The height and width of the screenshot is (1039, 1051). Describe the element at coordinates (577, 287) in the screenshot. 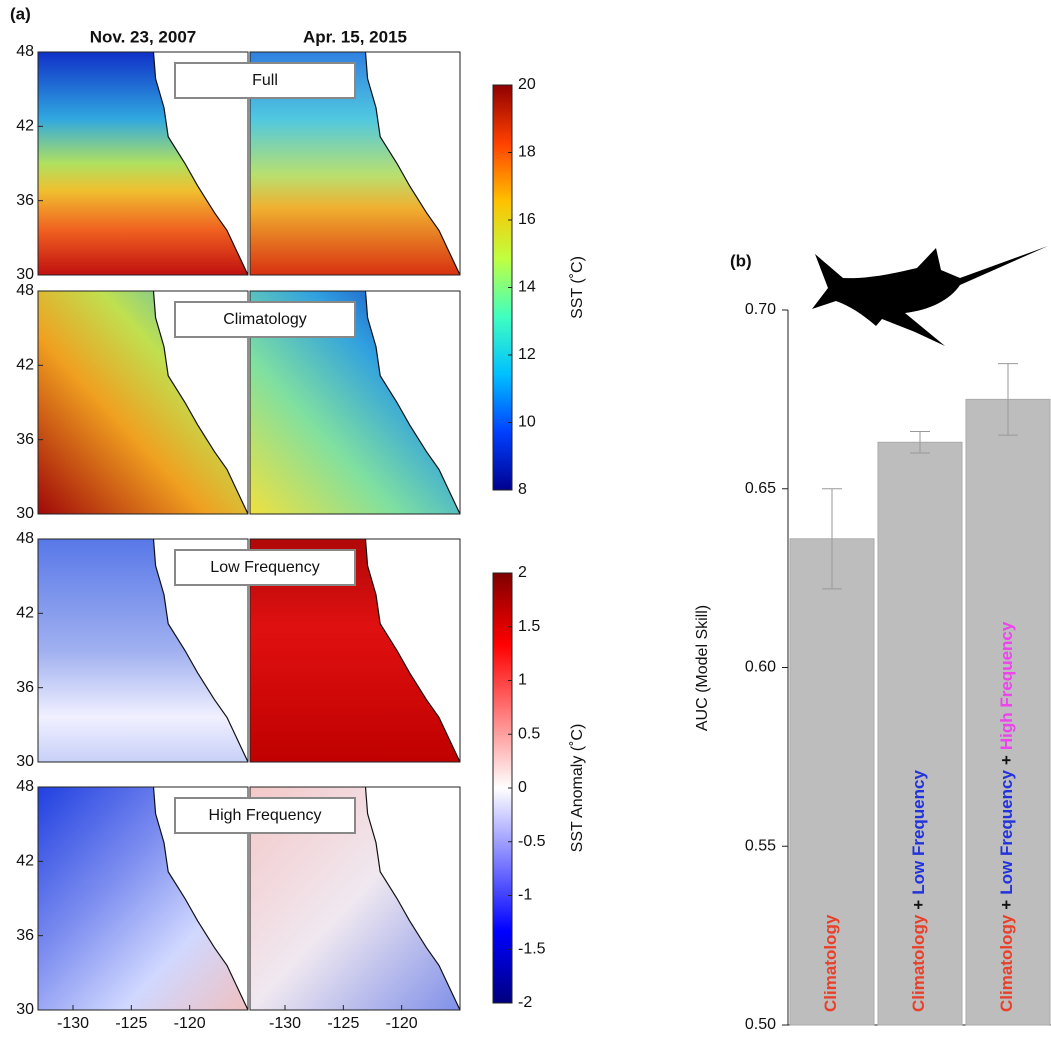

I see `colorbar-label: SST (˚C)` at that location.